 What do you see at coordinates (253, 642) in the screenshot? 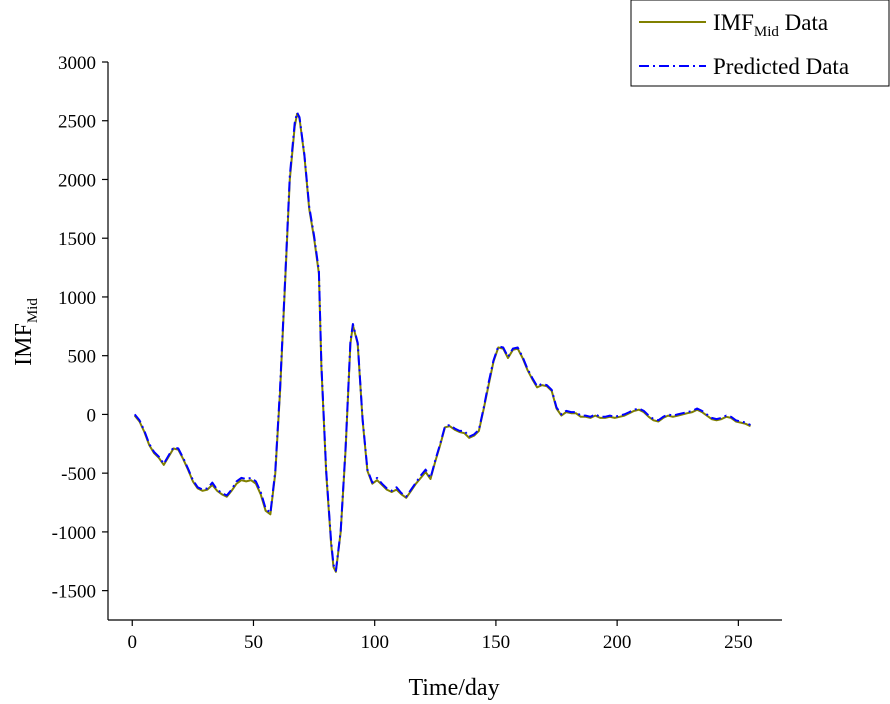
I see `x-tick-label: 50` at bounding box center [253, 642].